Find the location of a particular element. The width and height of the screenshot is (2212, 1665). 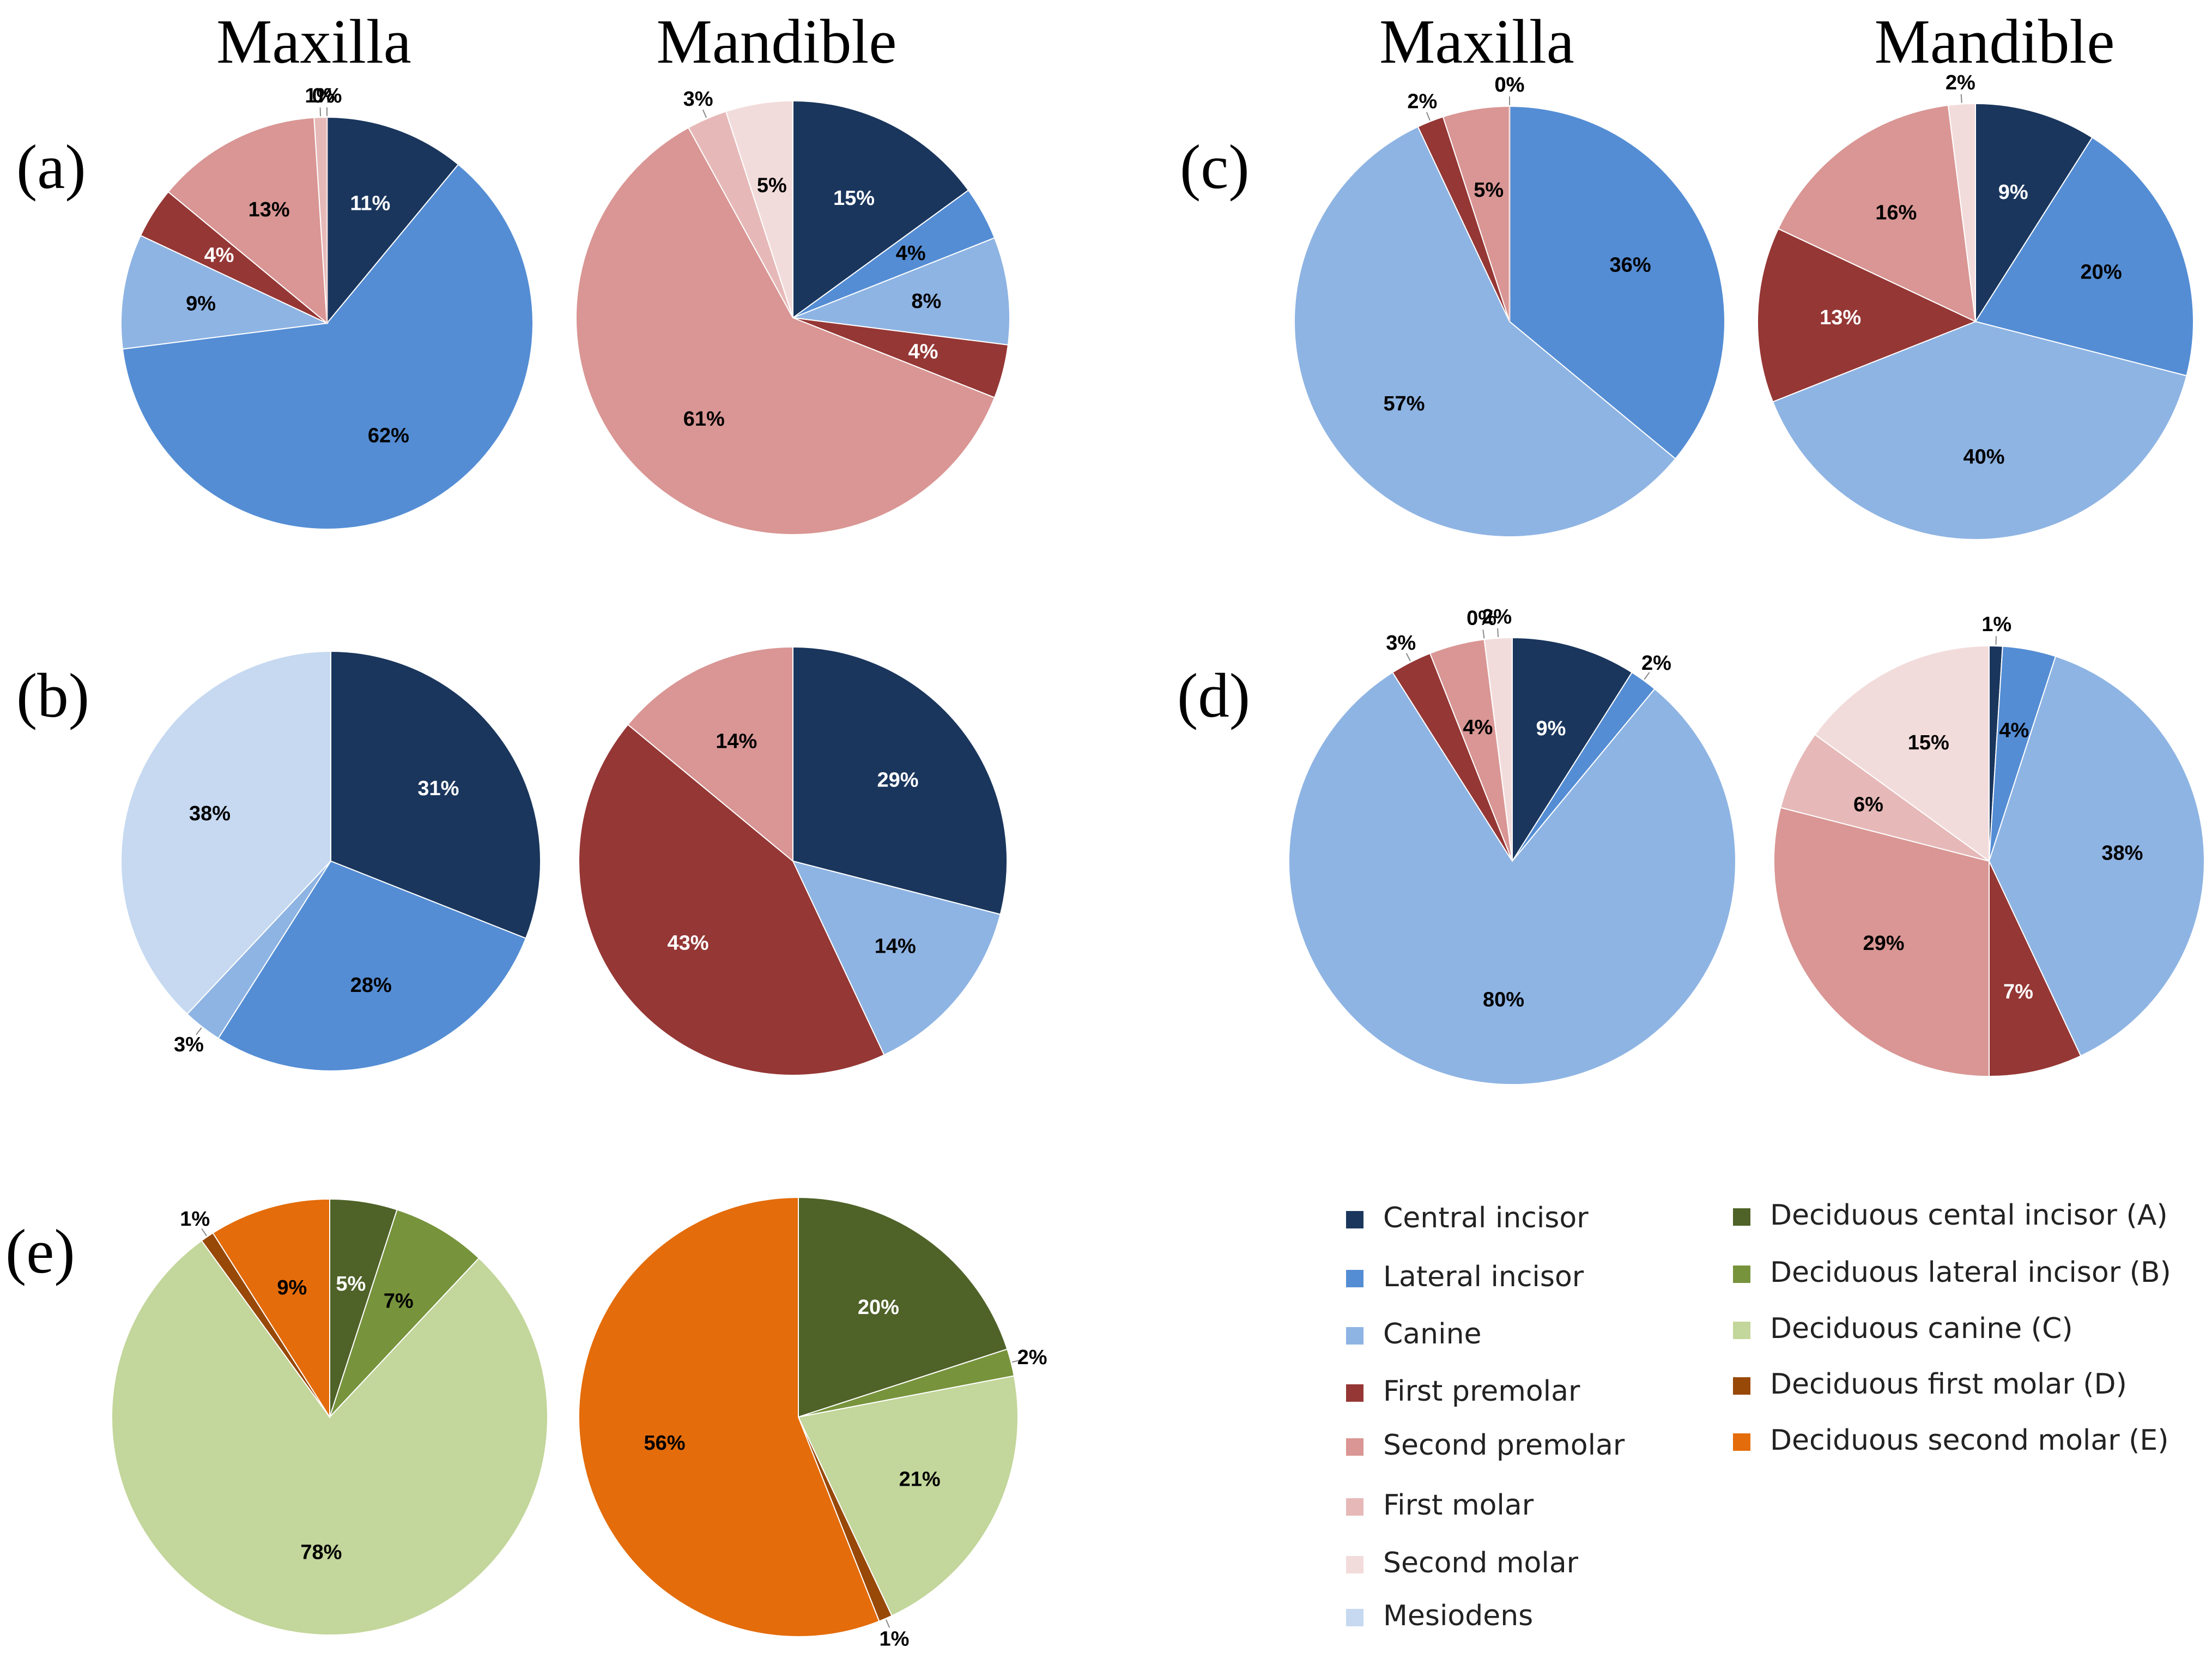

legend-item-deciduous-first-molar-d-: Deciduous first molar (D) is located at coordinates (1930, 1384).